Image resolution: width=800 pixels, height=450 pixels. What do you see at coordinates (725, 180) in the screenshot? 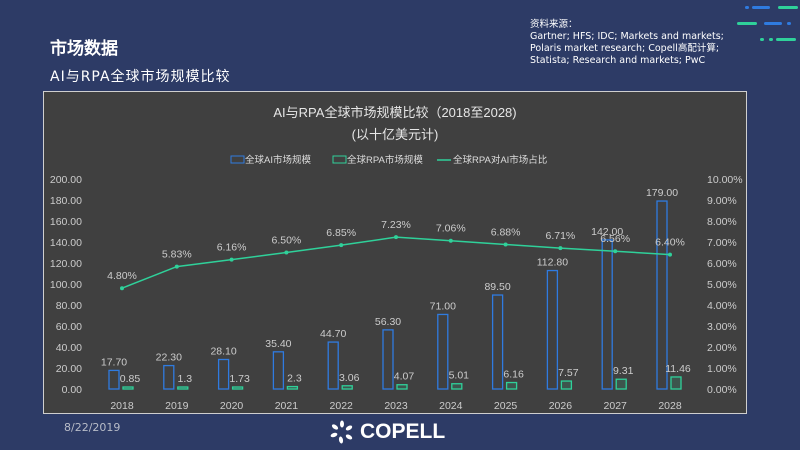
I see `y-right-tick: 10.00%` at bounding box center [725, 180].